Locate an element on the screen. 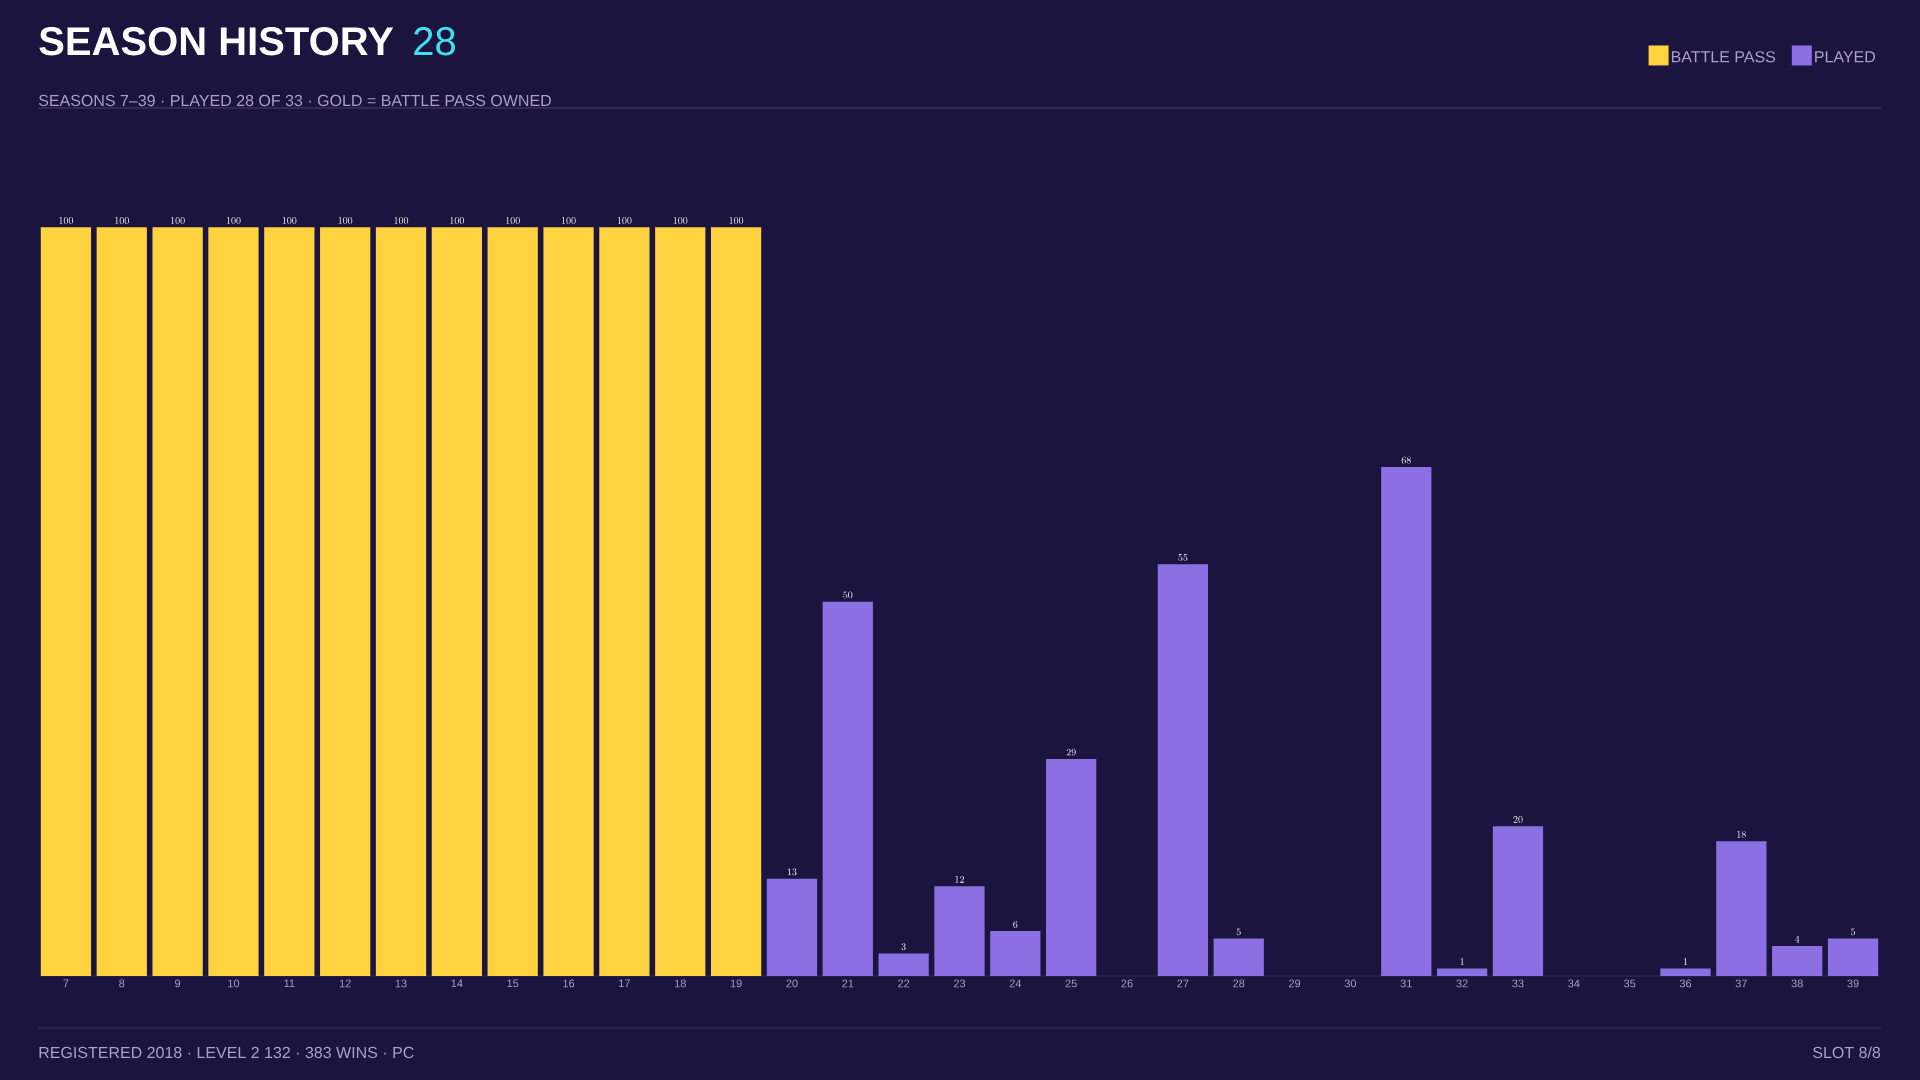 This screenshot has height=1080, width=1920. x-tick-label: 21 is located at coordinates (848, 983).